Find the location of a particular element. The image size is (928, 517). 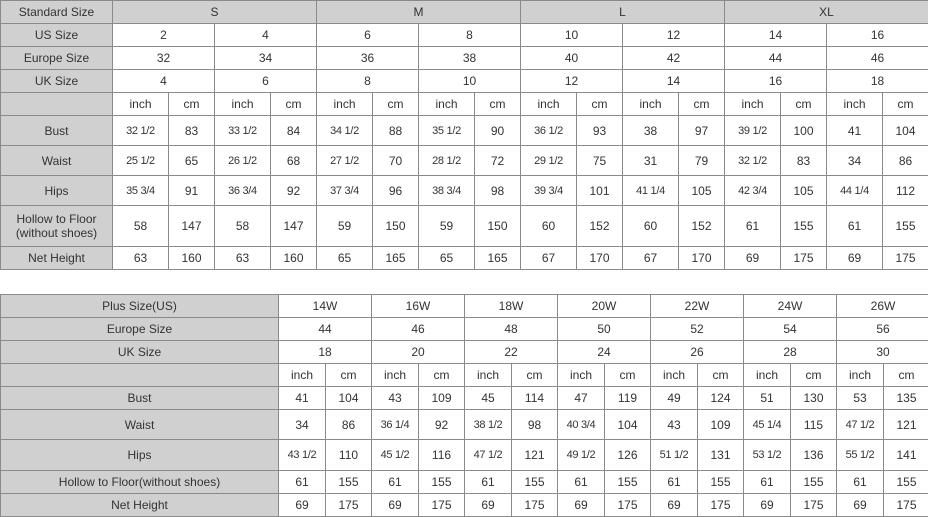

measure-cell: 124 is located at coordinates (721, 398).